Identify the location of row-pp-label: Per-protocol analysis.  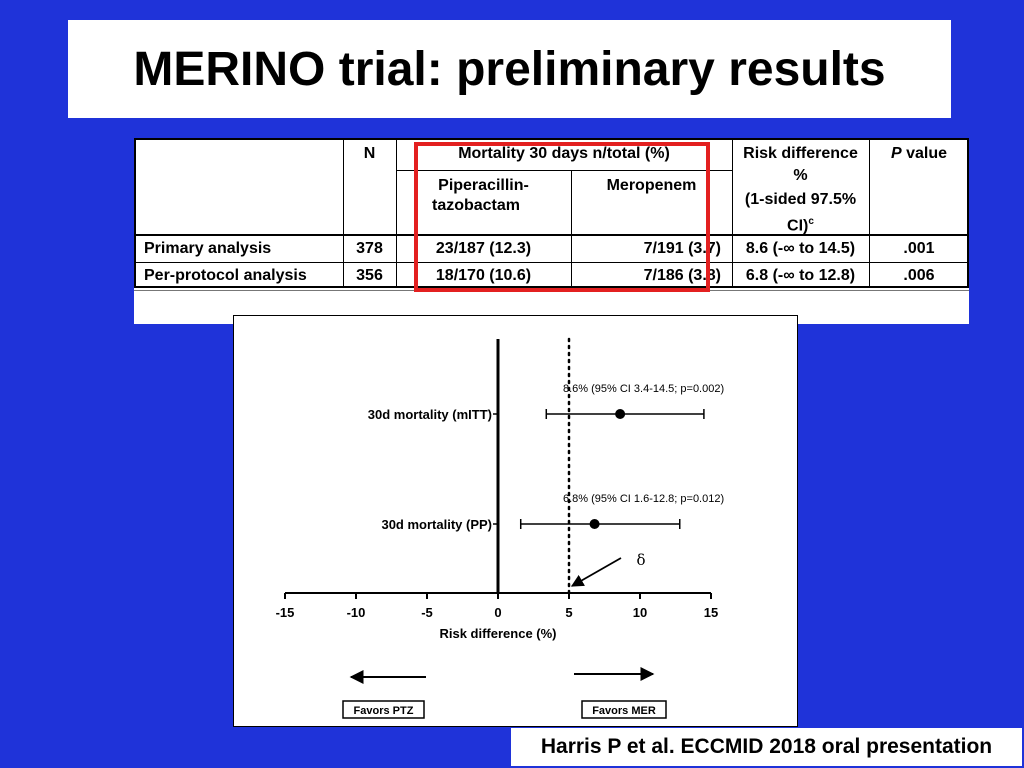
(225, 275).